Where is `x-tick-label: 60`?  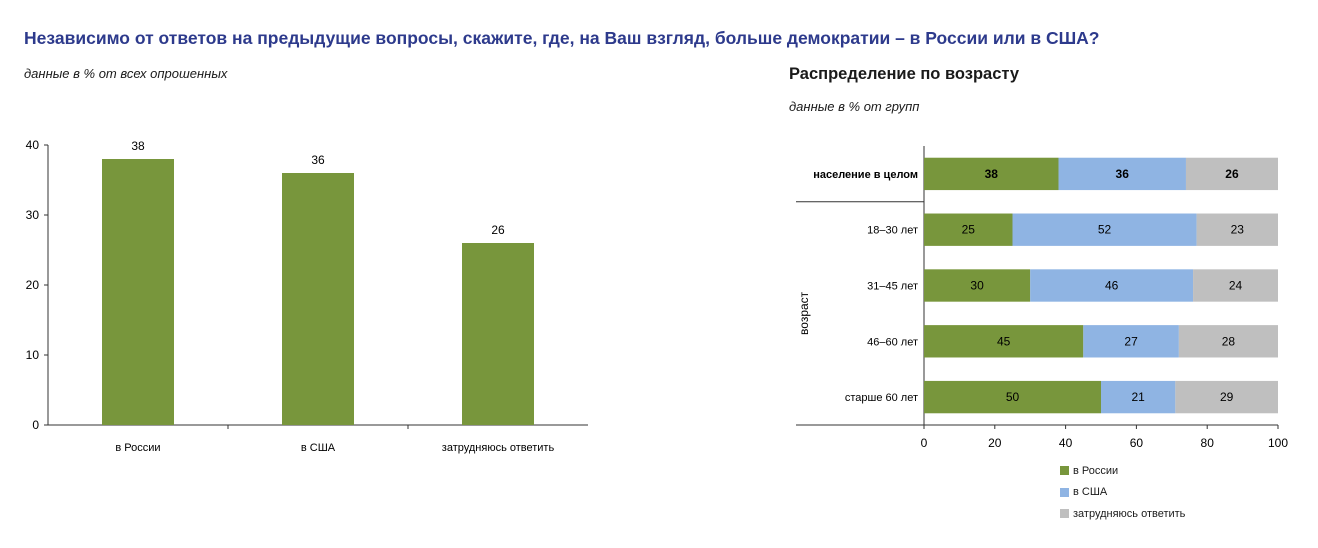
x-tick-label: 60 is located at coordinates (1137, 443).